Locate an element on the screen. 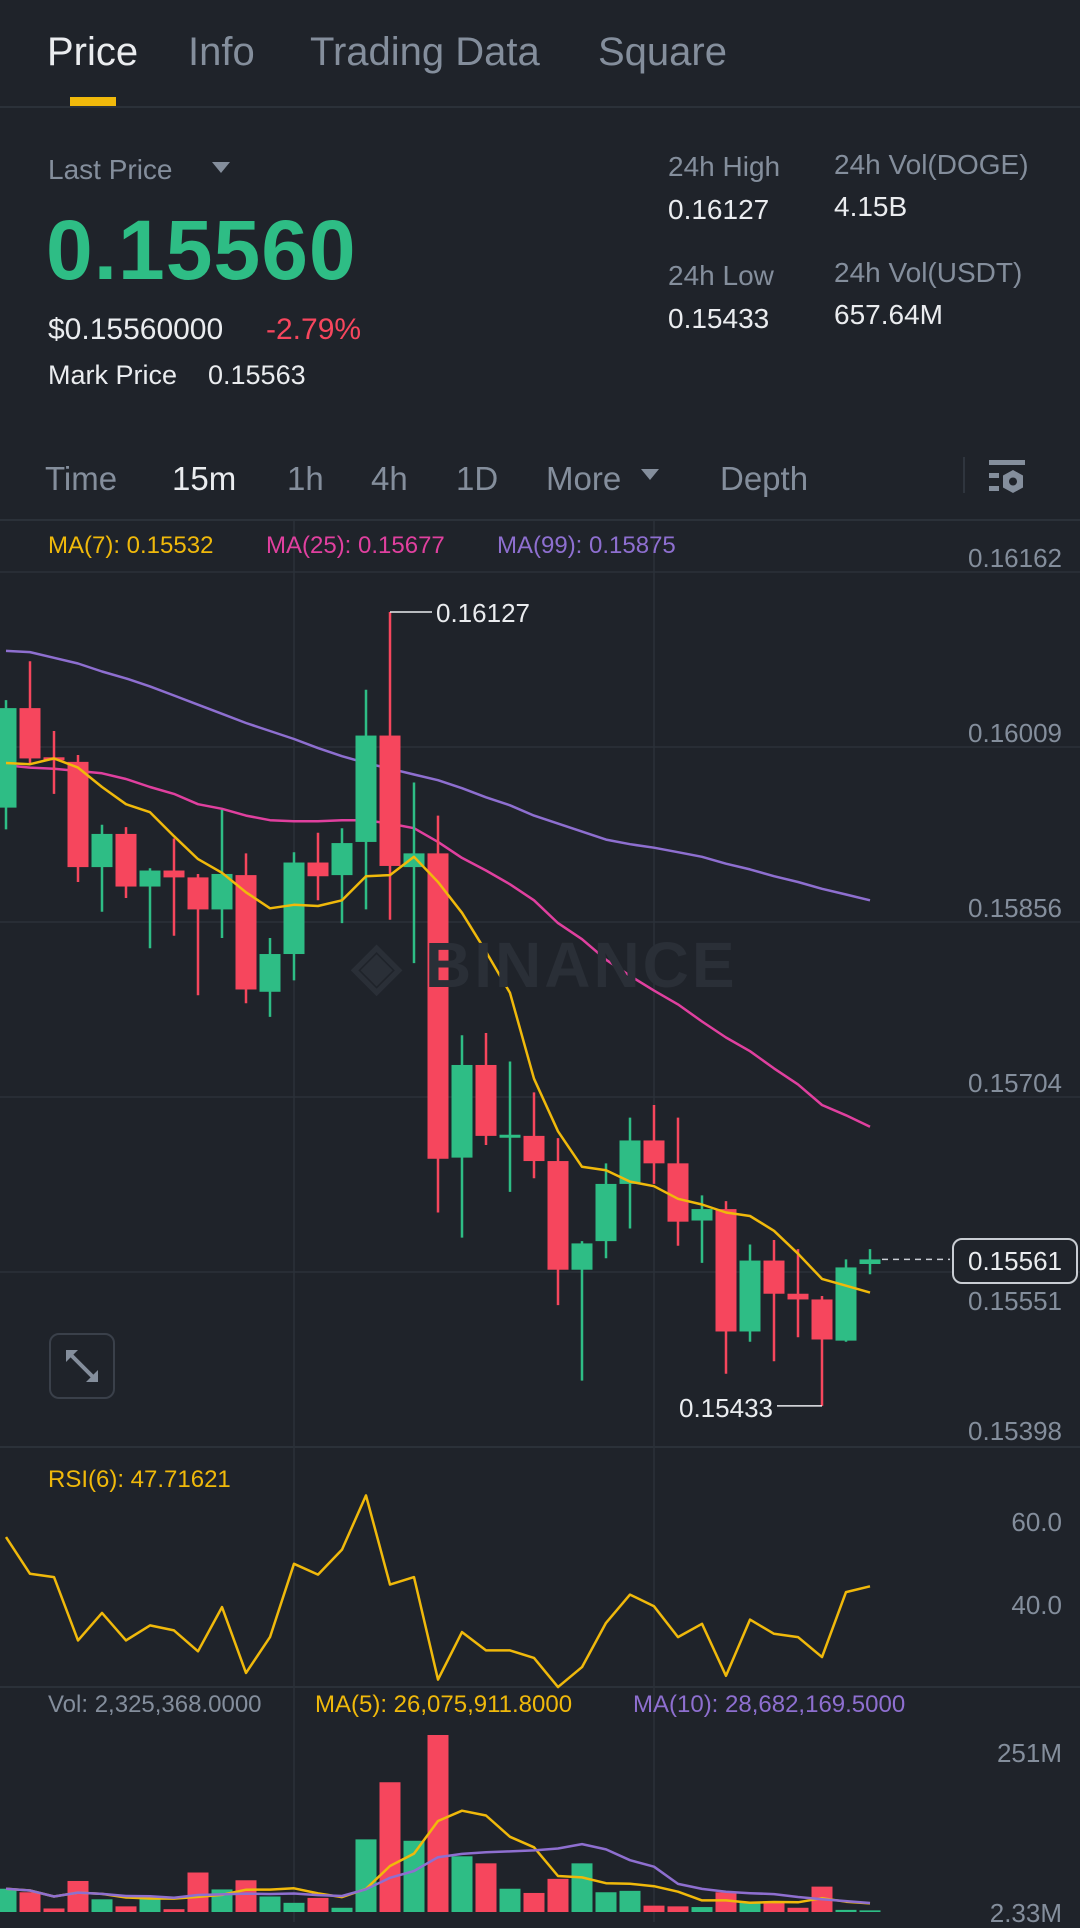  expand-icon is located at coordinates (82, 1366).